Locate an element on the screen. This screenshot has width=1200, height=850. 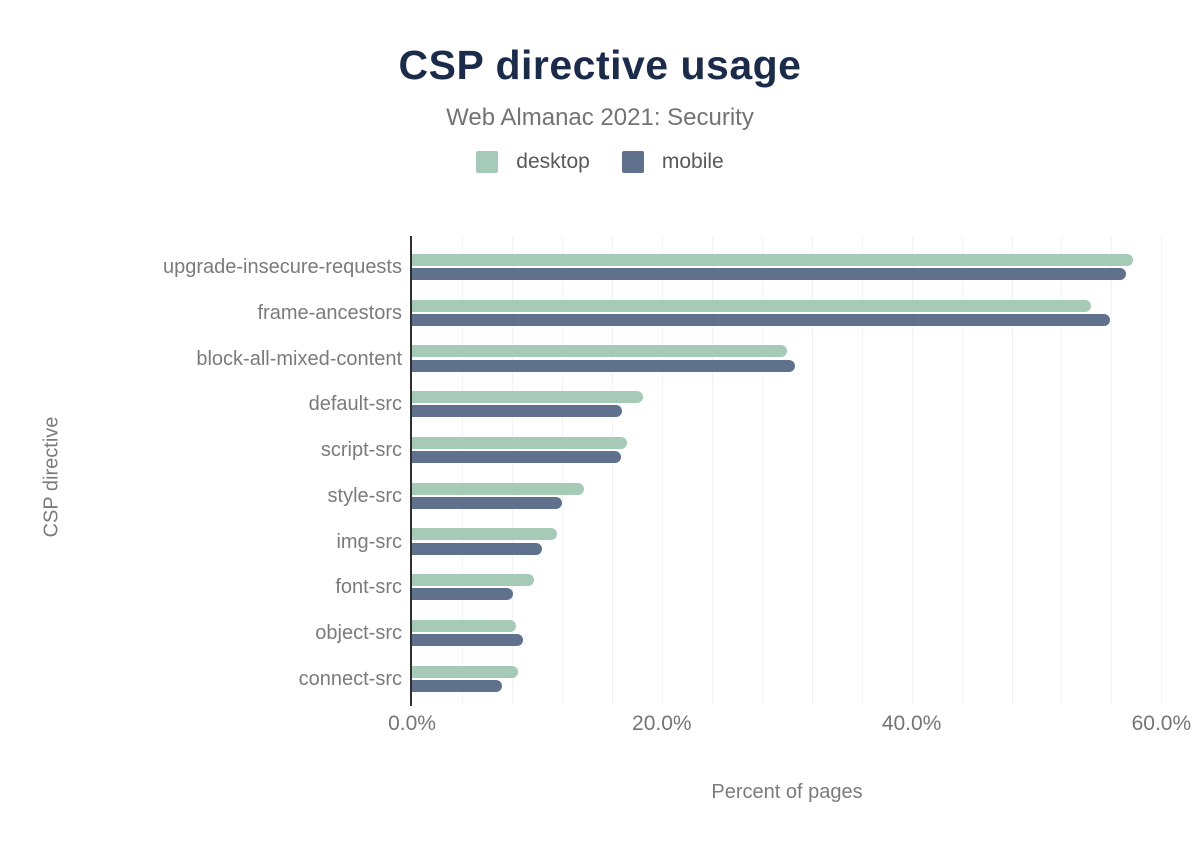
chart-title: CSP directive usage is located at coordinates (600, 65).